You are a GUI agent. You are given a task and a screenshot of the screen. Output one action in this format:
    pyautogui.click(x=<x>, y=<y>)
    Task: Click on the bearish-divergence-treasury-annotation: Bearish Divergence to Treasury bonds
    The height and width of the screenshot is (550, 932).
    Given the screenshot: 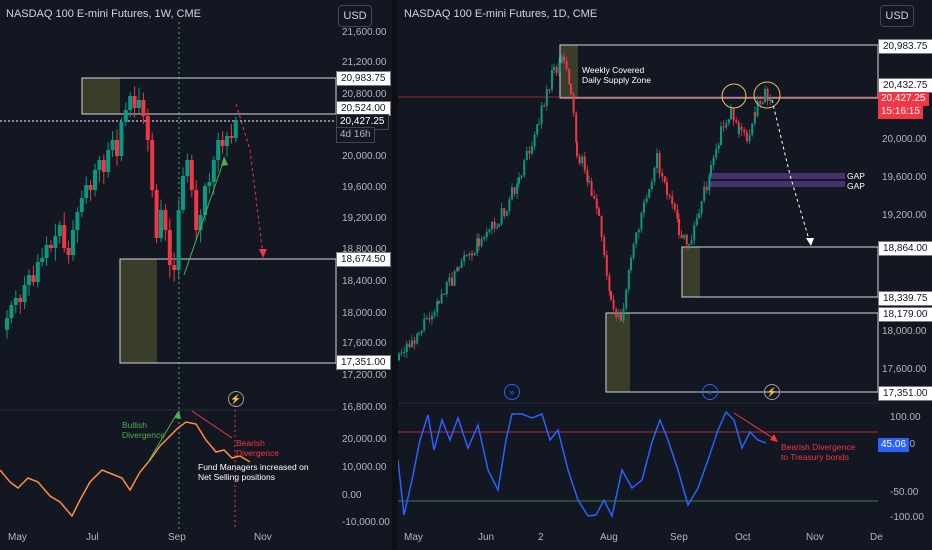 What is the action you would take?
    pyautogui.click(x=818, y=452)
    